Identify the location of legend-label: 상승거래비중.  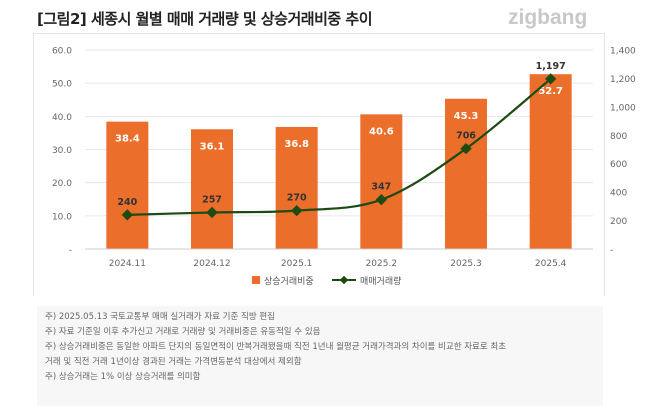
(289, 281).